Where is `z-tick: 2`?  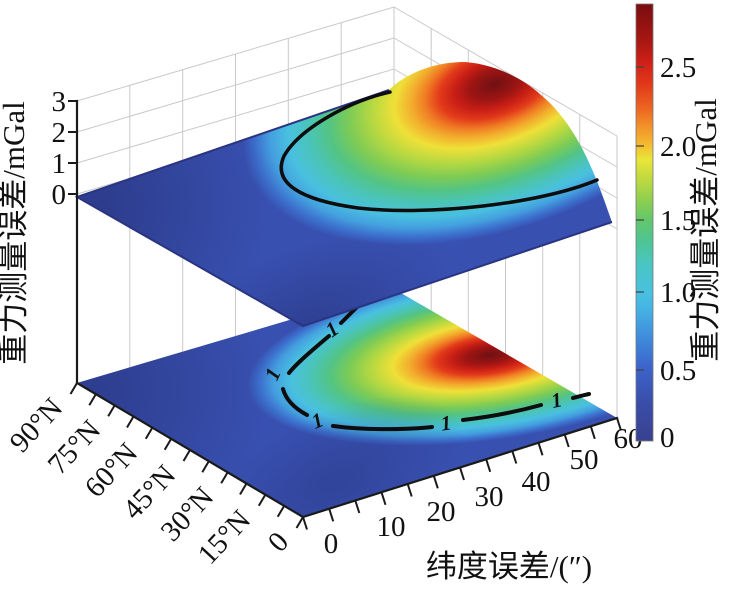 z-tick: 2 is located at coordinates (59, 133).